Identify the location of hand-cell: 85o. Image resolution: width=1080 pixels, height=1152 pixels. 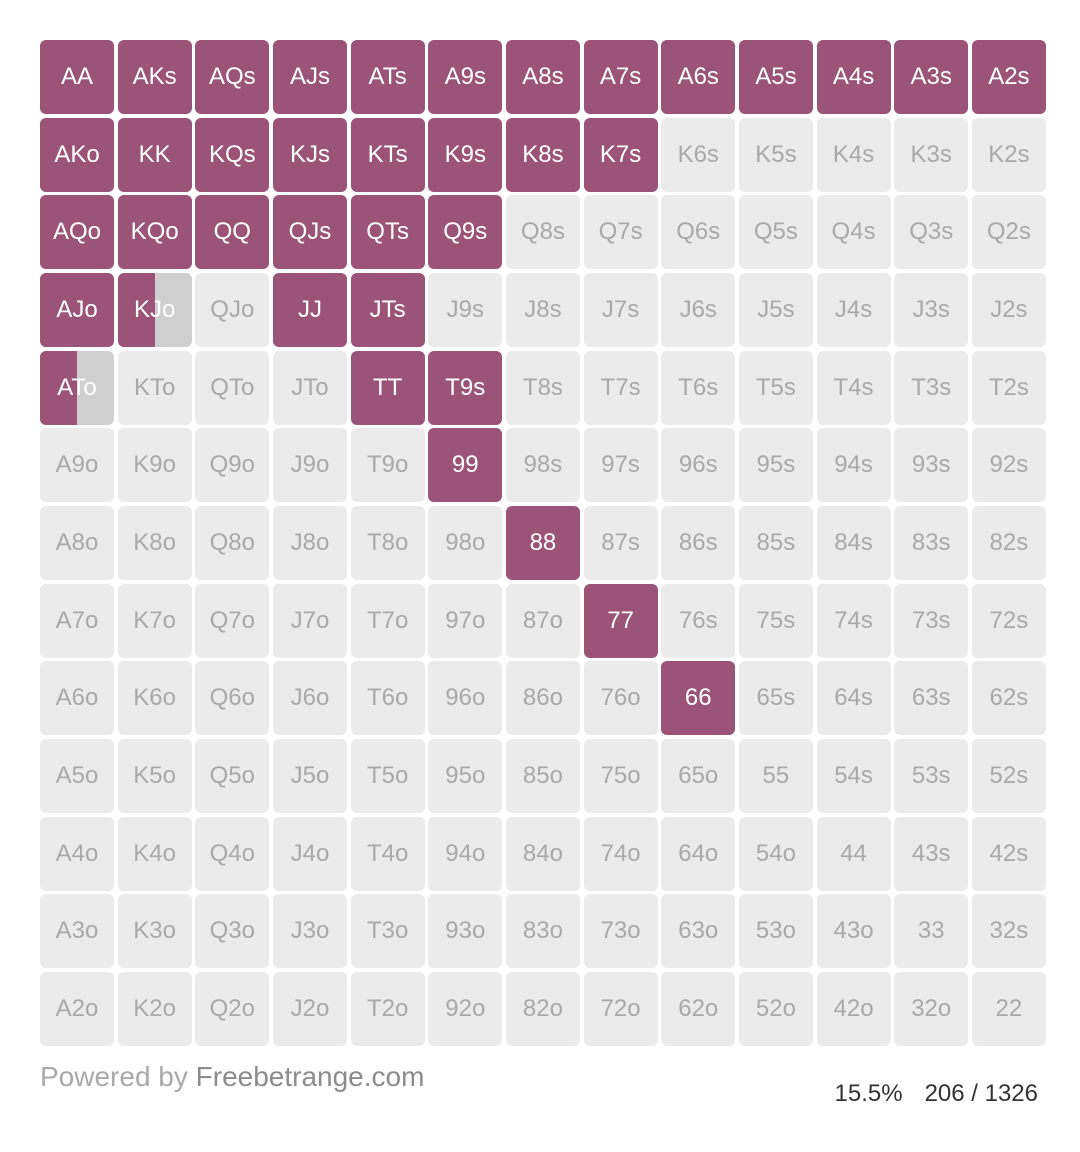
(542, 775).